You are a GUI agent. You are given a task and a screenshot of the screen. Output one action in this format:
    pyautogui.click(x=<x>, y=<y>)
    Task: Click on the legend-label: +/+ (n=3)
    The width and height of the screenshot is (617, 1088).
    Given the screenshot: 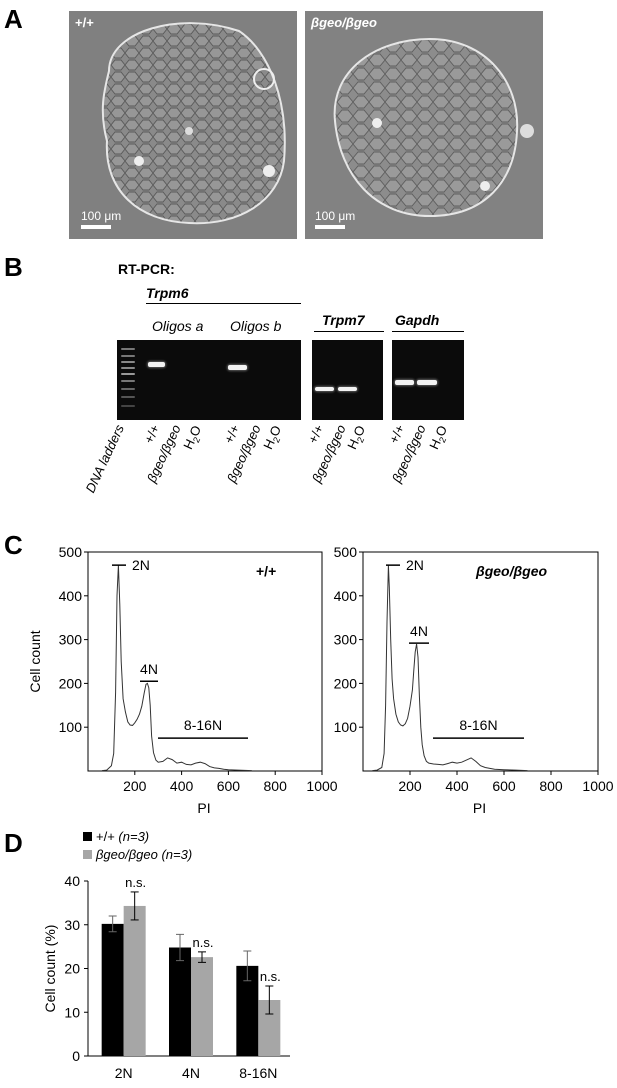 What is the action you would take?
    pyautogui.click(x=122, y=836)
    